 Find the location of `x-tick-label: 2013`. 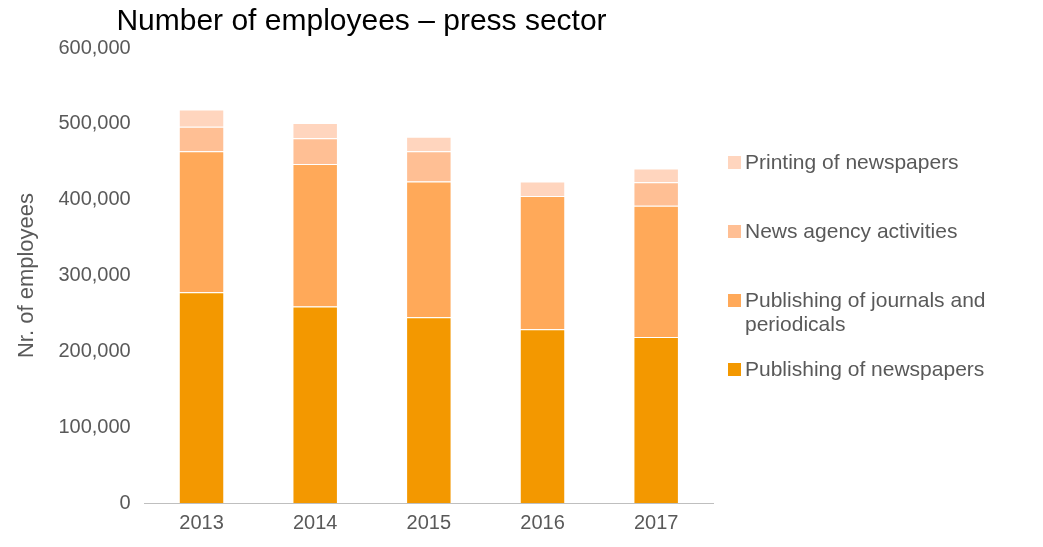

x-tick-label: 2013 is located at coordinates (201, 521).